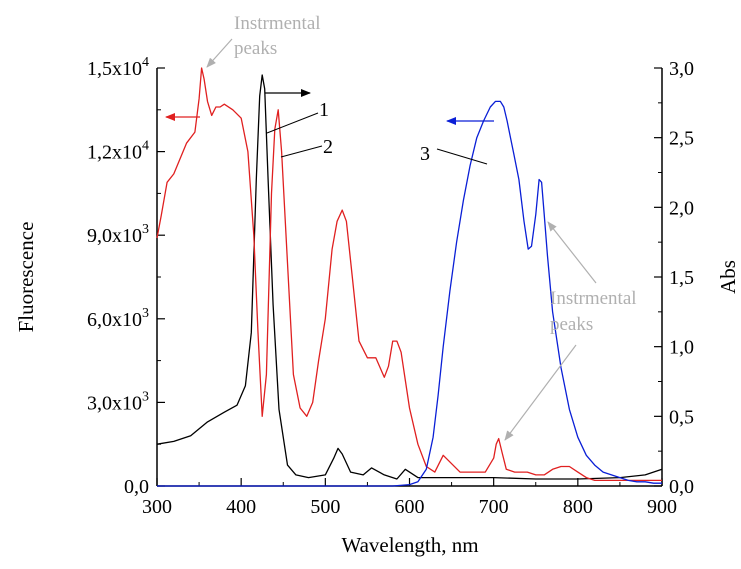 Image resolution: width=741 pixels, height=569 pixels. Describe the element at coordinates (409, 545) in the screenshot. I see `x-axis-title: Wavelength, nm` at that location.